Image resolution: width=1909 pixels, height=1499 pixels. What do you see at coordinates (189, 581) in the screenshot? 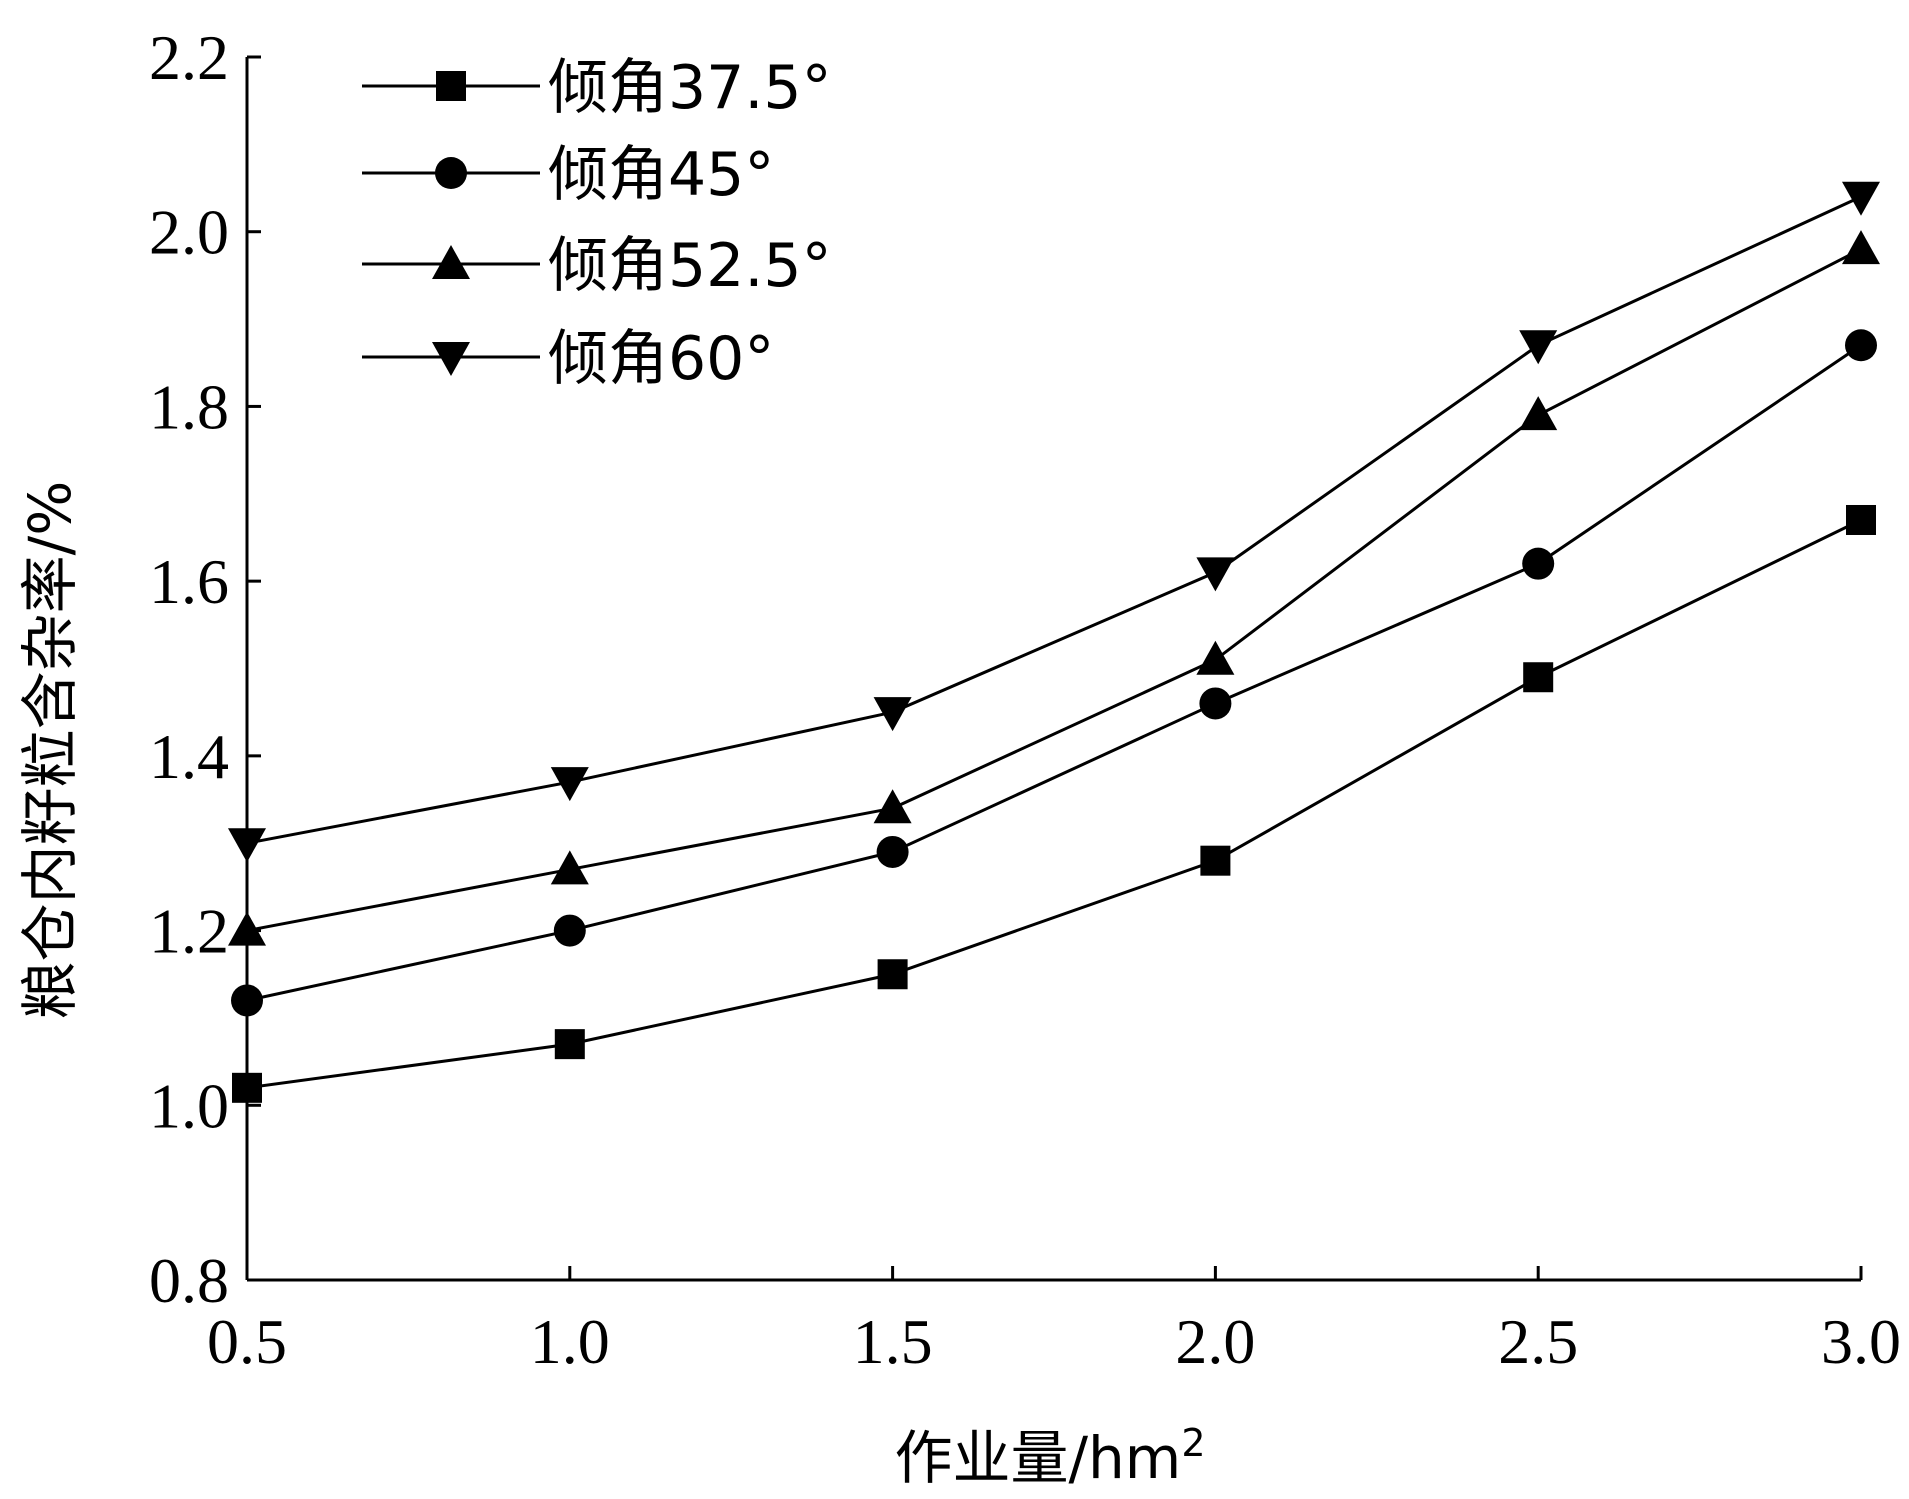
I see `y-tick-label: 1.6` at bounding box center [189, 581].